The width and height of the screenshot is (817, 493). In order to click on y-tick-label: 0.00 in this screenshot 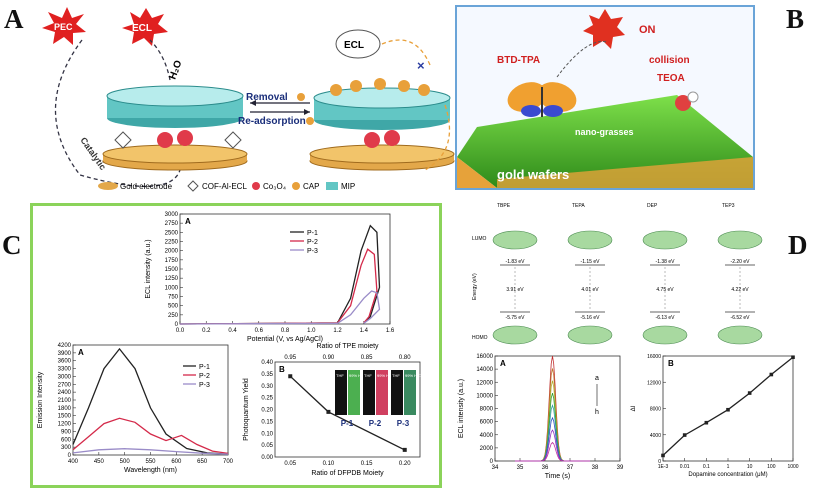, I will do `click(267, 458)`.